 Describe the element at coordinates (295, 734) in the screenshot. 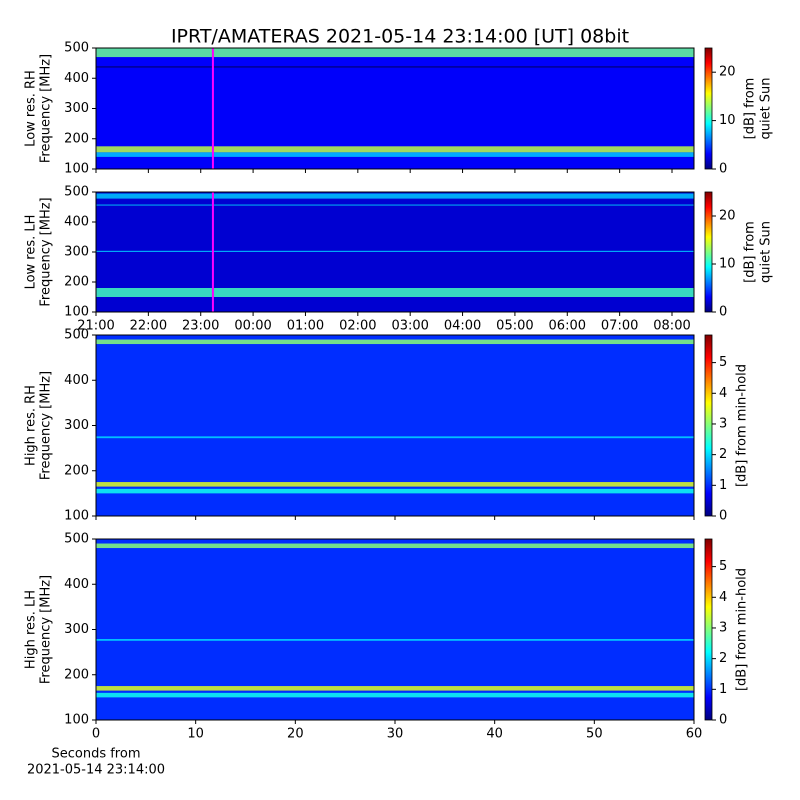

I see `x-tick-label: 20` at that location.